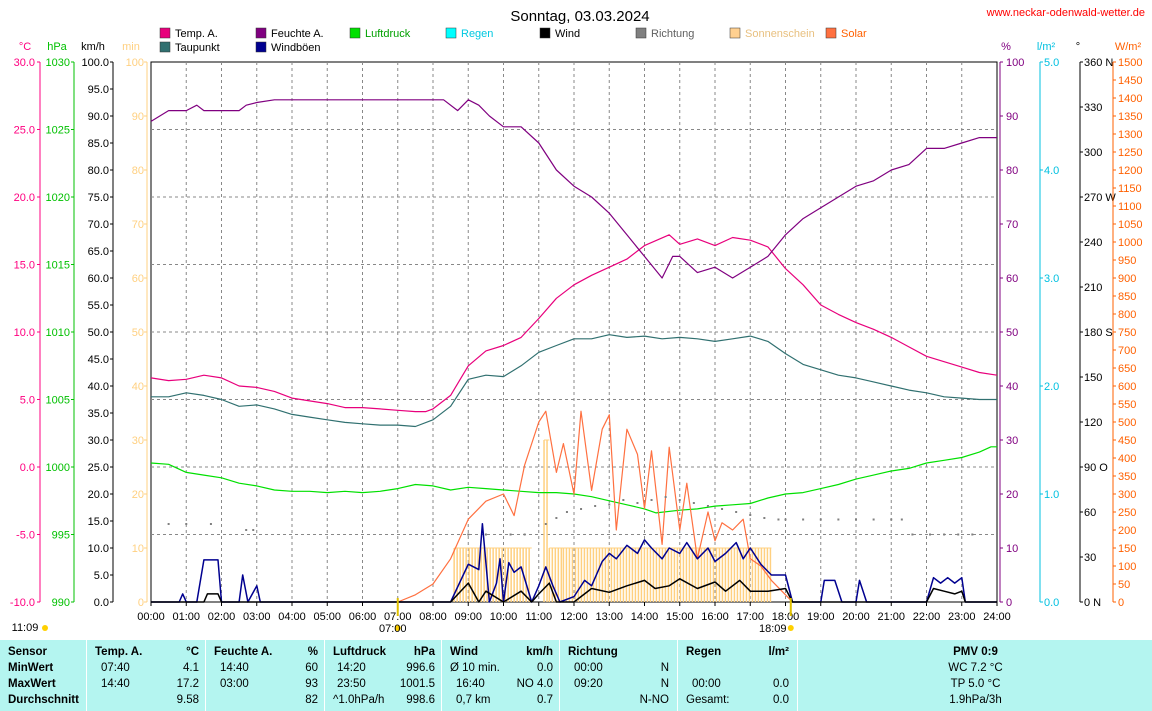 This screenshot has width=1152, height=711. I want to click on solar-tick-label: 500, so click(1127, 423).